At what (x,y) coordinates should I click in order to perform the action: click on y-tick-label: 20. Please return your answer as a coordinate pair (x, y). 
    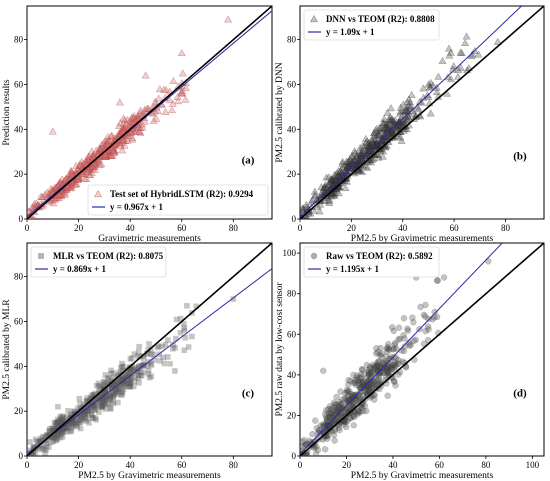
    Looking at the image, I should click on (19, 411).